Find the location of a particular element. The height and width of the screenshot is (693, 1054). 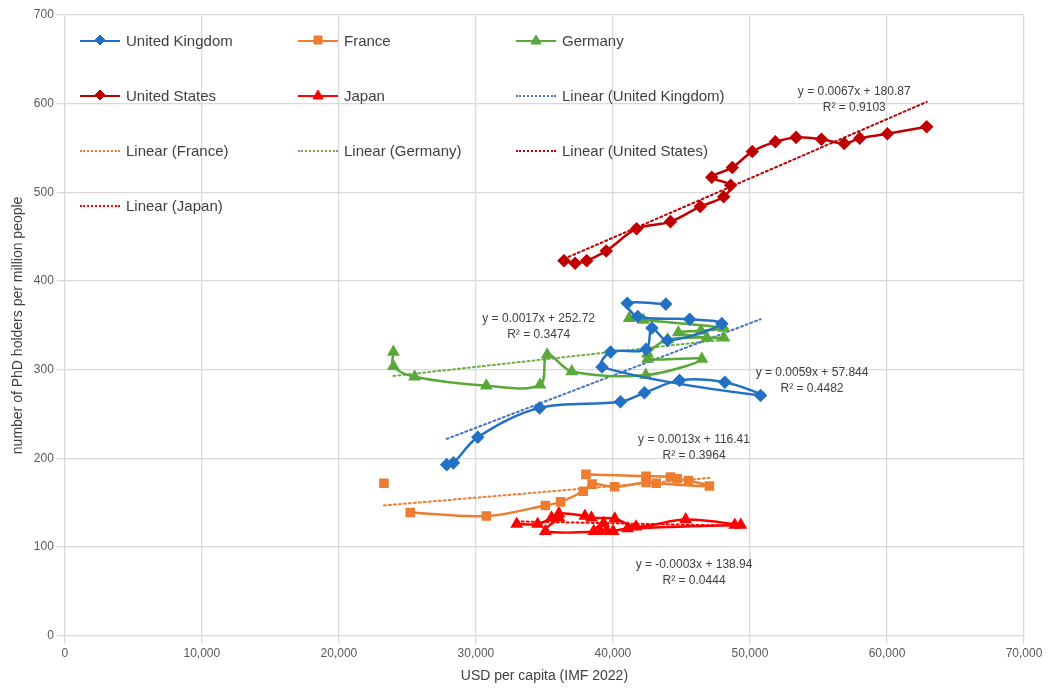

annotation: y = -0.0003x + 138.94 R² = 0.0444 is located at coordinates (694, 571).